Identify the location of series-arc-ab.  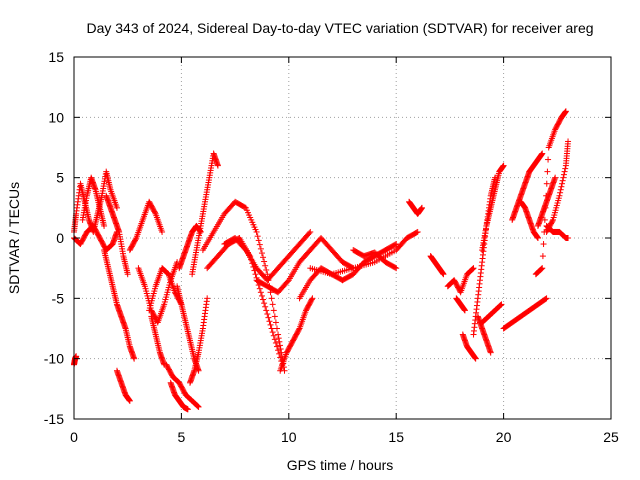
(460, 280).